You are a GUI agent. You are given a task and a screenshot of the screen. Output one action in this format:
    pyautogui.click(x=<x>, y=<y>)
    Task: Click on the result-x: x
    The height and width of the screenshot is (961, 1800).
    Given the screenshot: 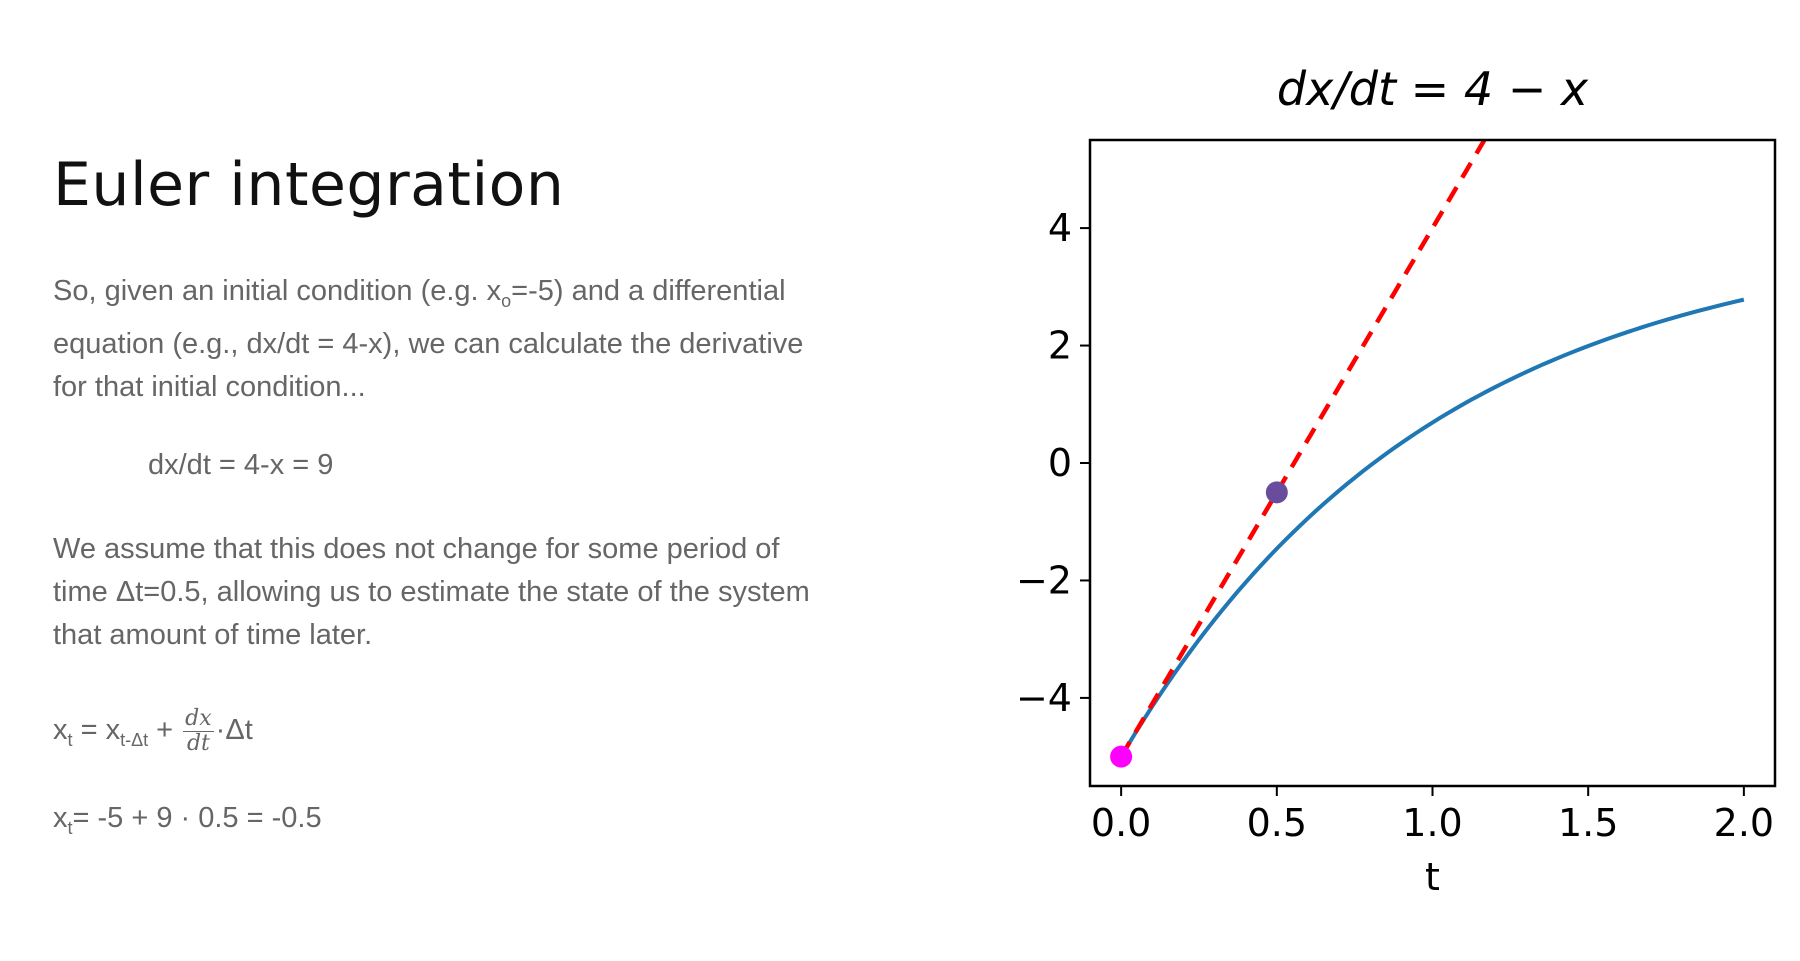 What is the action you would take?
    pyautogui.click(x=60, y=817)
    